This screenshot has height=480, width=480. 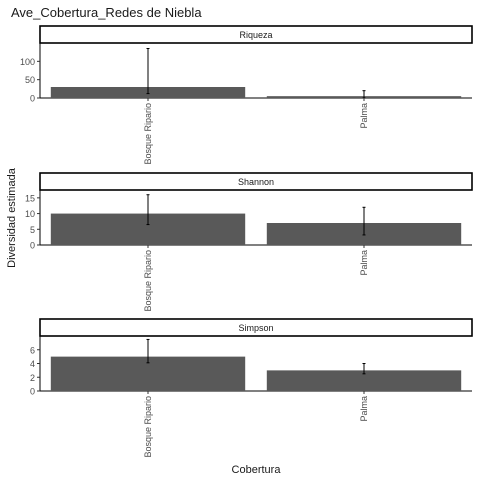 I want to click on y-tick-label: 2, so click(x=32, y=378).